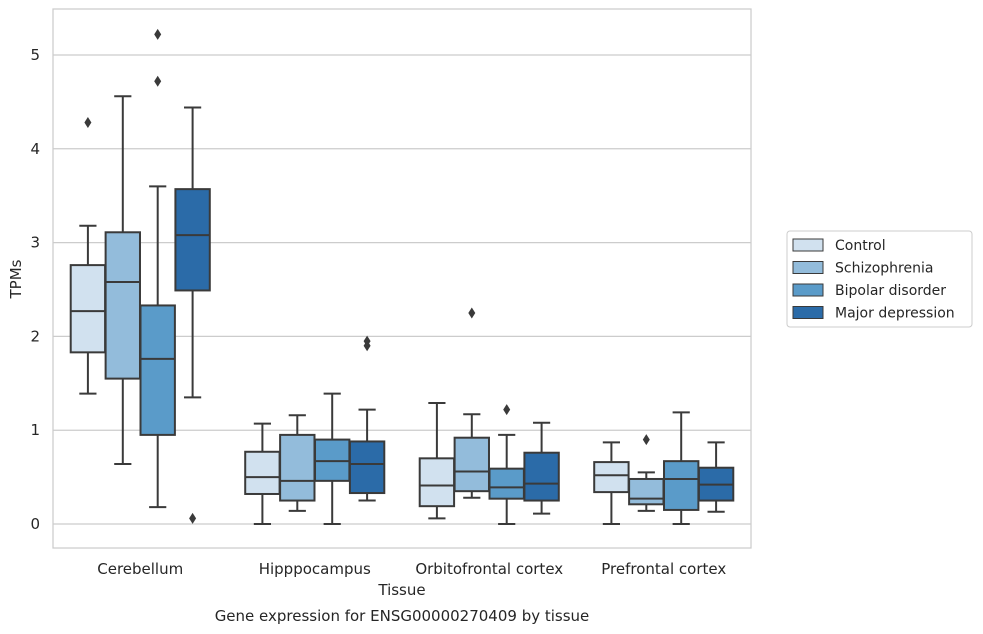 The height and width of the screenshot is (634, 983). What do you see at coordinates (315, 569) in the screenshot?
I see `x-tick-label-hipppocampus: Hipppocampus` at bounding box center [315, 569].